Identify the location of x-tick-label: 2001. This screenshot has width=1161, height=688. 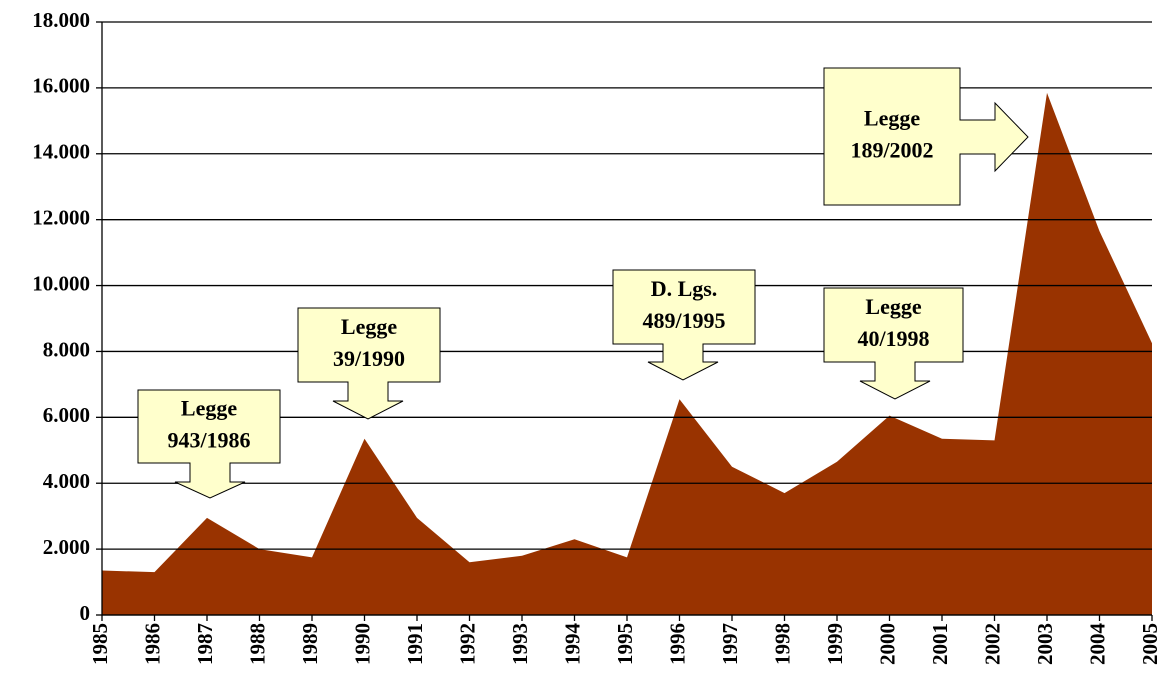
(940, 644).